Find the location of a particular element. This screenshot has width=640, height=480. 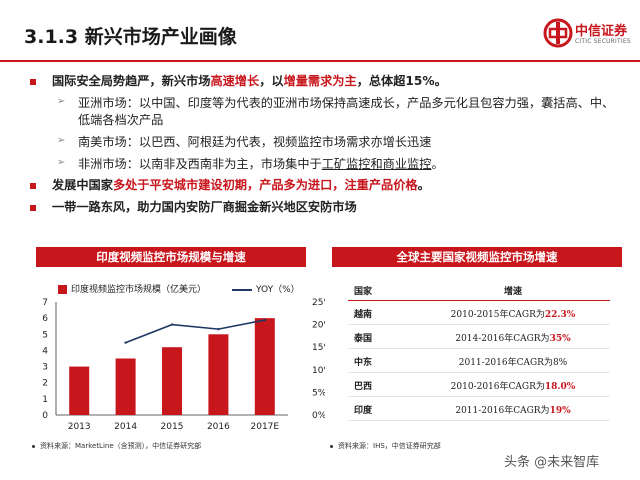

table-source-note: 资料来源：IHS，中信证券研究部 is located at coordinates (385, 446).